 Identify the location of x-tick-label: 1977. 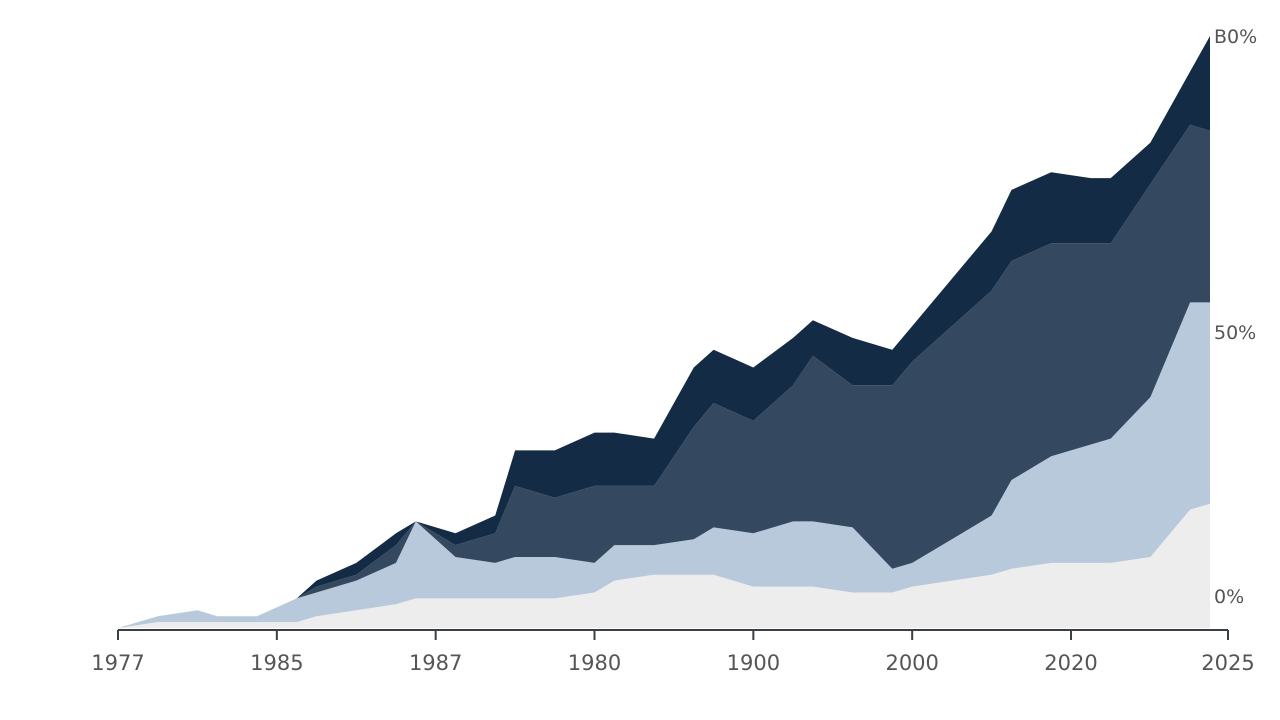
(117, 663).